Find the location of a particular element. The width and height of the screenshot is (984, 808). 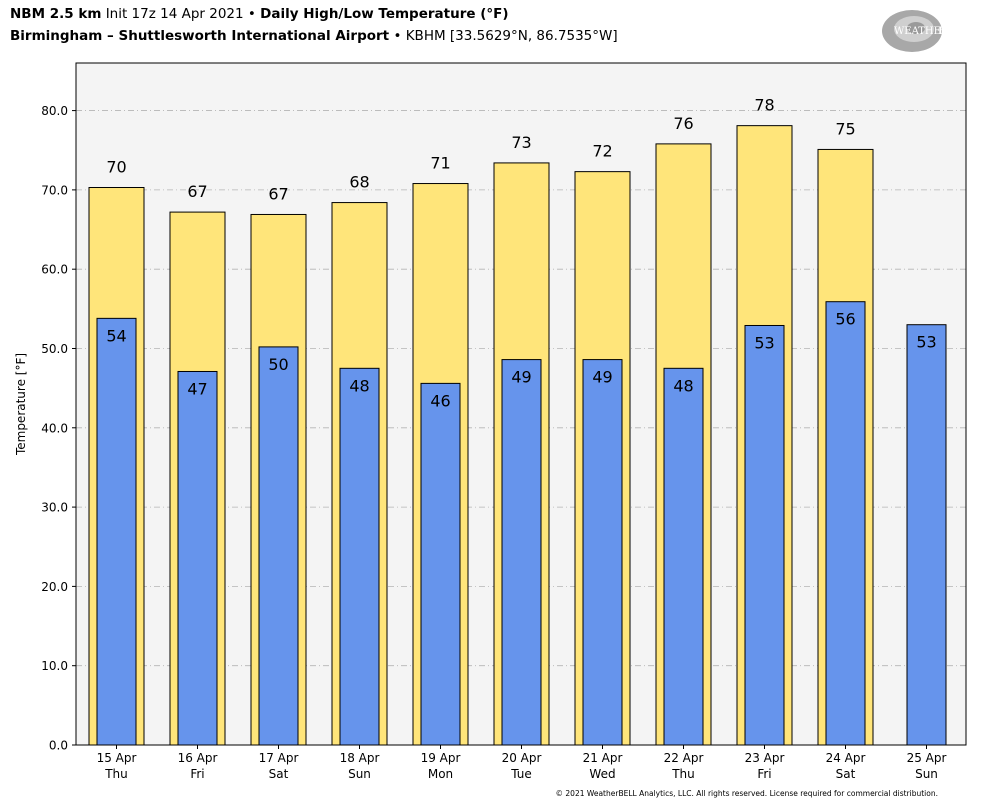

x-tick-date: 21 Apr is located at coordinates (603, 758).